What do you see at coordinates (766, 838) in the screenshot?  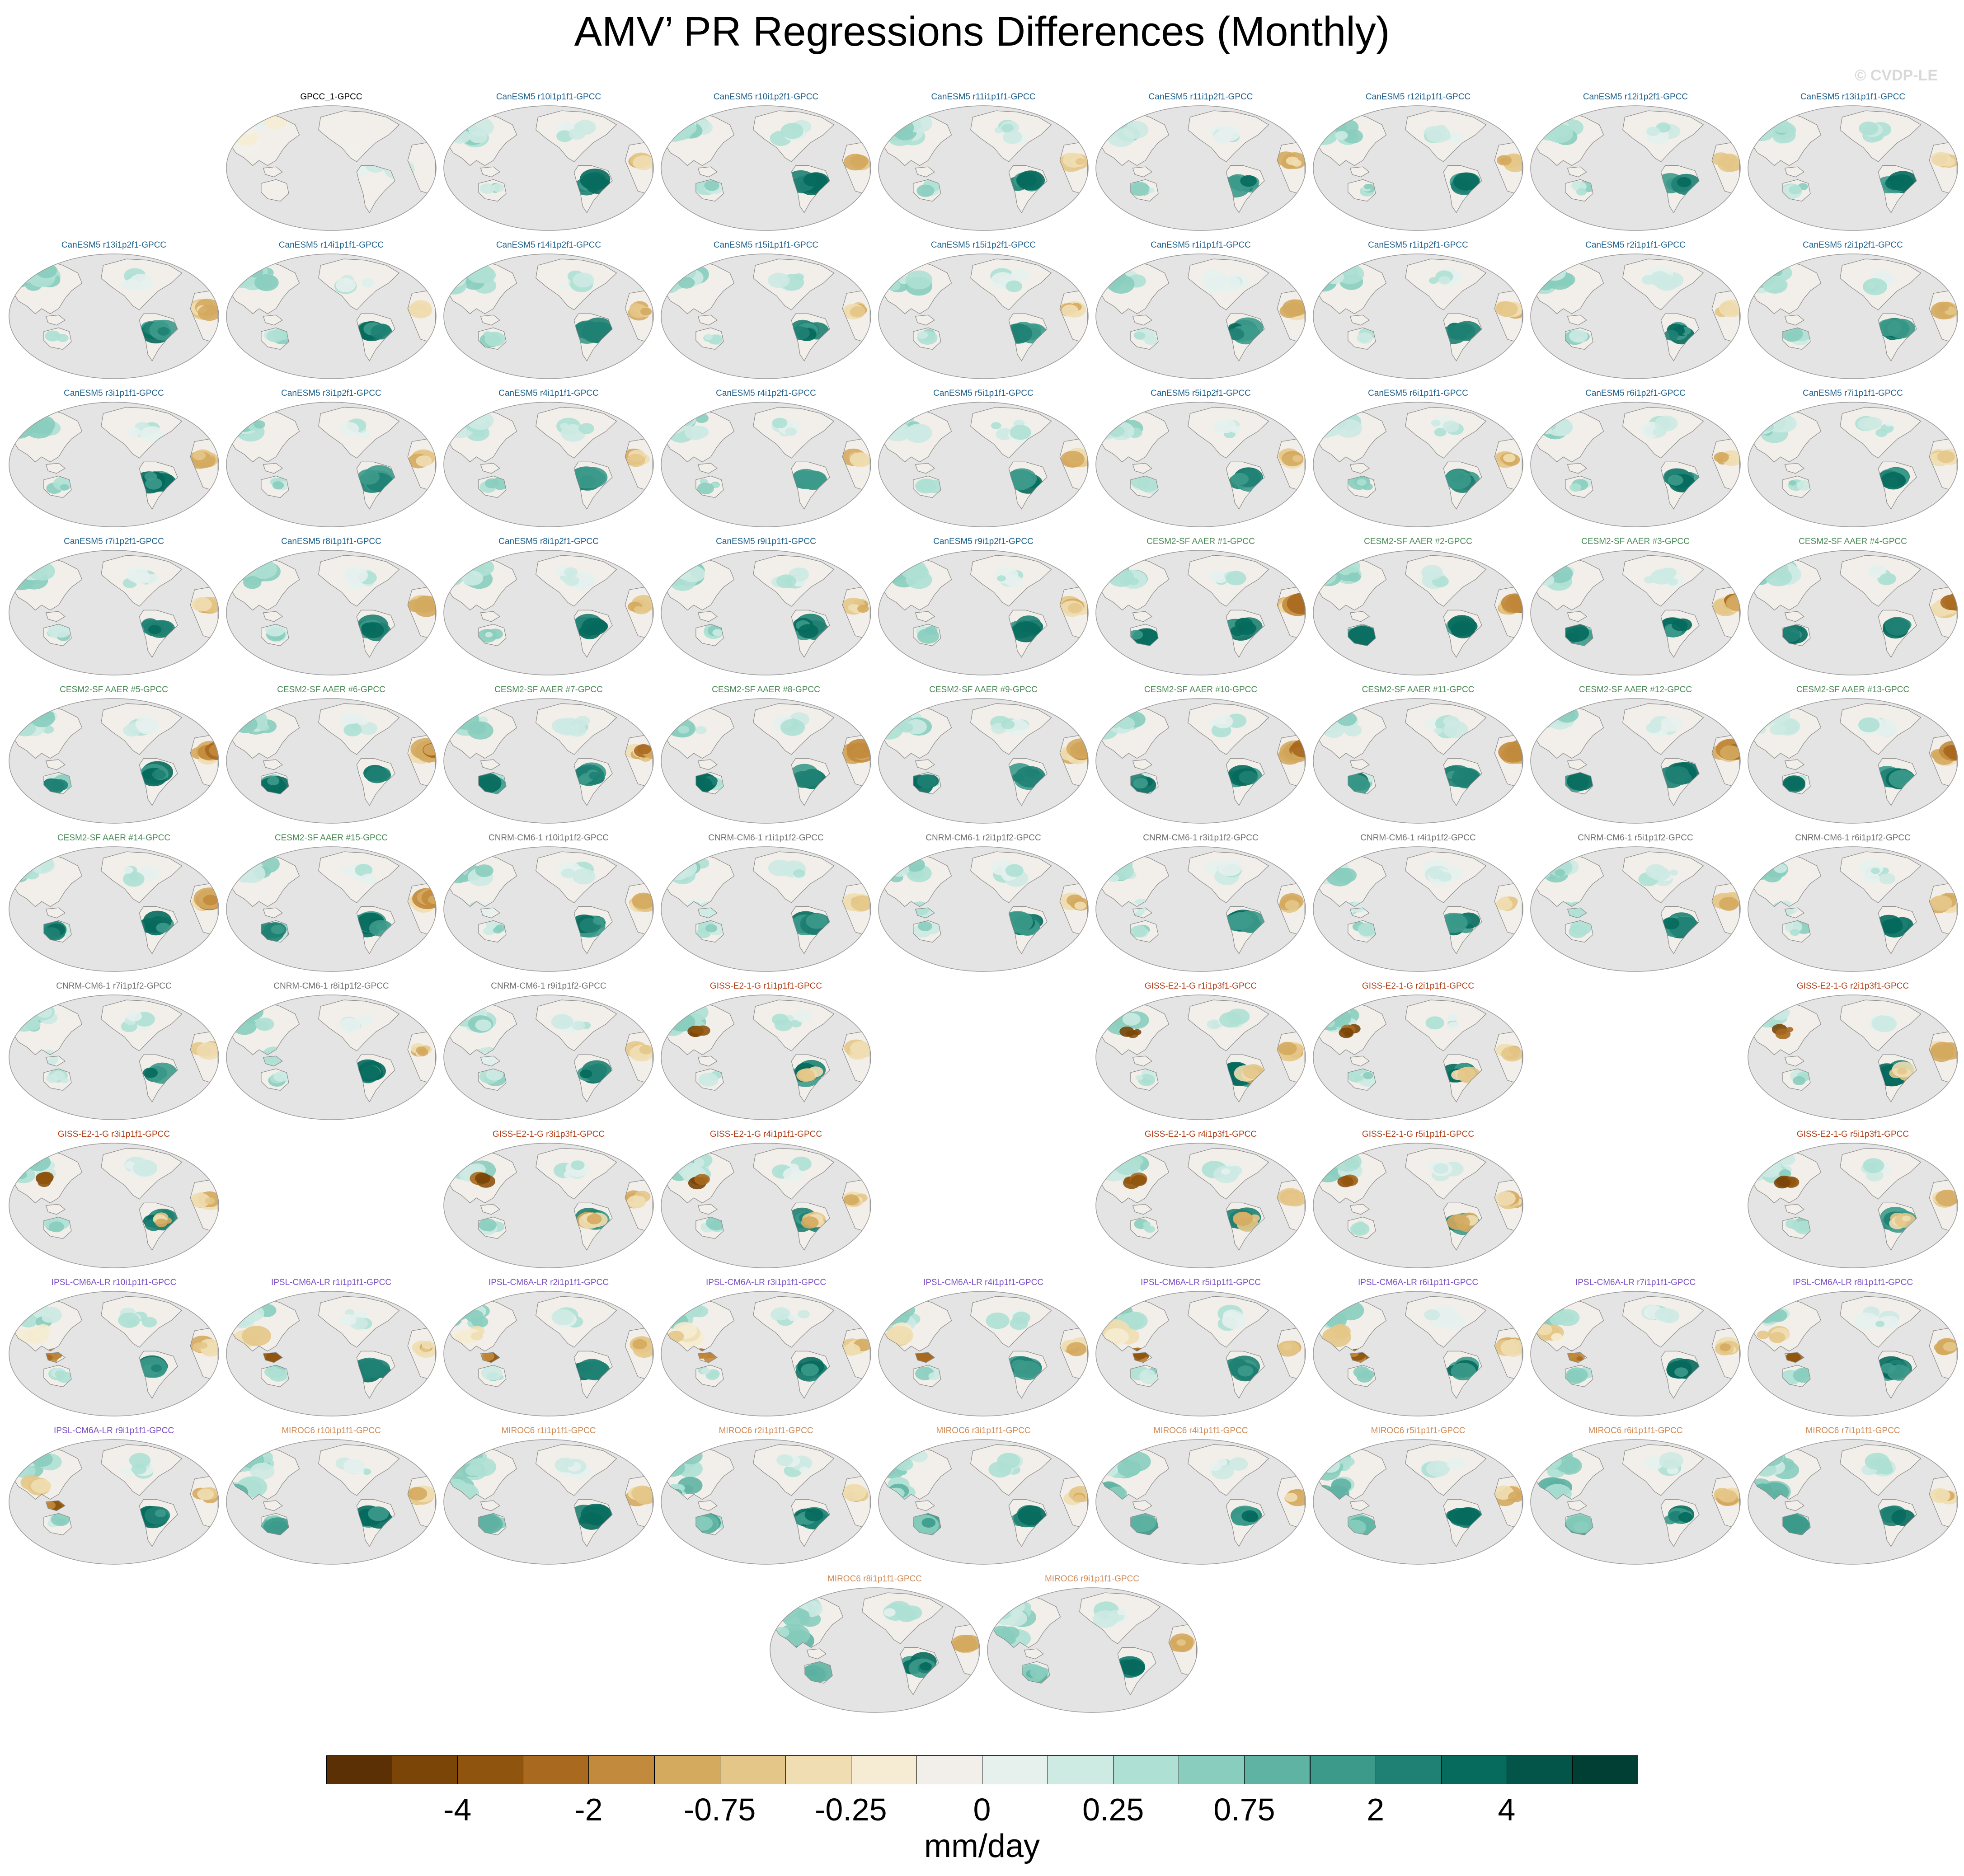 I see `panel-title: CNRM-CM6-1 r1i1p1f2-GPCC` at bounding box center [766, 838].